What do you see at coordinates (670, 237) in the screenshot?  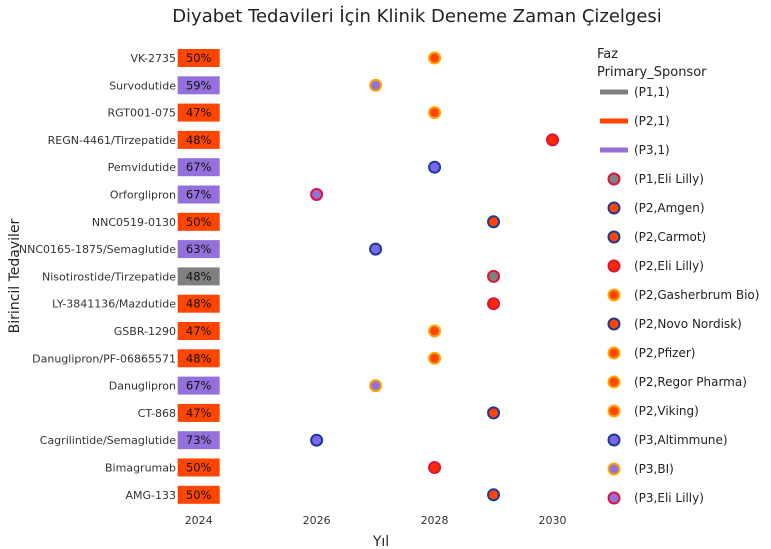 I see `legend-entry-label: (P2,Carmot)` at bounding box center [670, 237].